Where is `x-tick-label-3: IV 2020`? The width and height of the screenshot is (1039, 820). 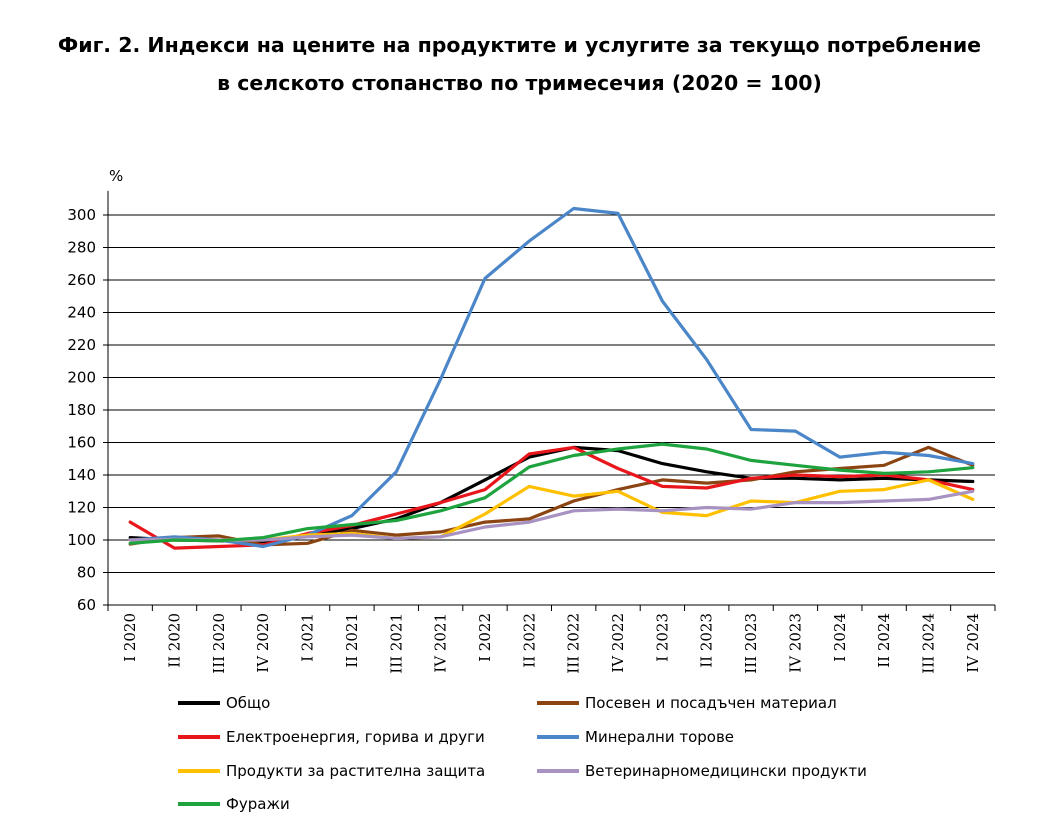
x-tick-label-3: IV 2020 is located at coordinates (263, 643).